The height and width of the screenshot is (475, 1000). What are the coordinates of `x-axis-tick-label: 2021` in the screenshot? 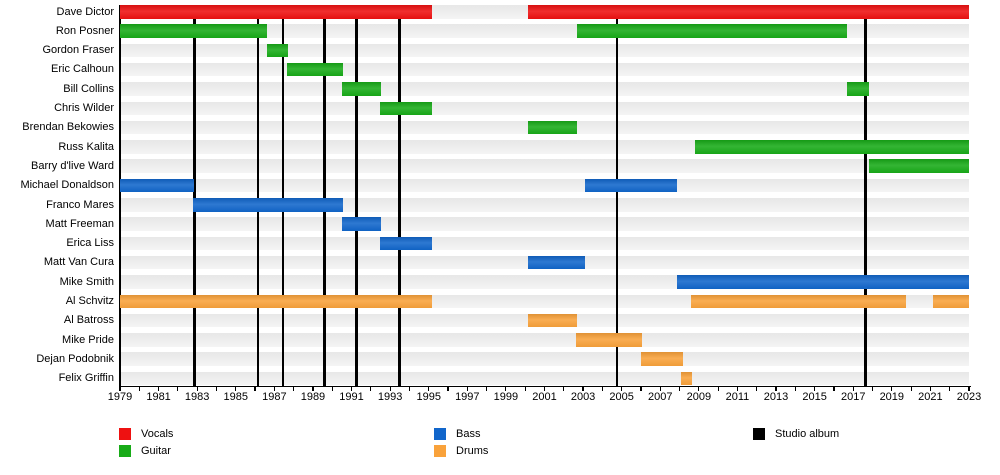 It's located at (930, 397).